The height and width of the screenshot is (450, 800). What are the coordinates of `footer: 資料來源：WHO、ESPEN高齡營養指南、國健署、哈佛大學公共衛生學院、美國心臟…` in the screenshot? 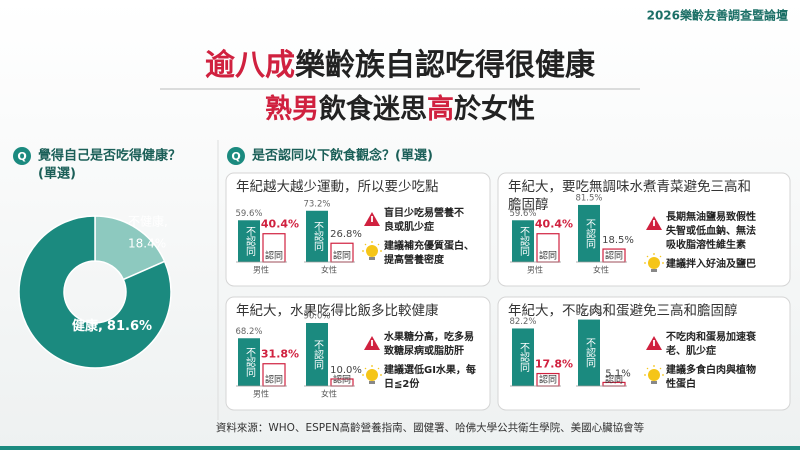 It's located at (430, 427).